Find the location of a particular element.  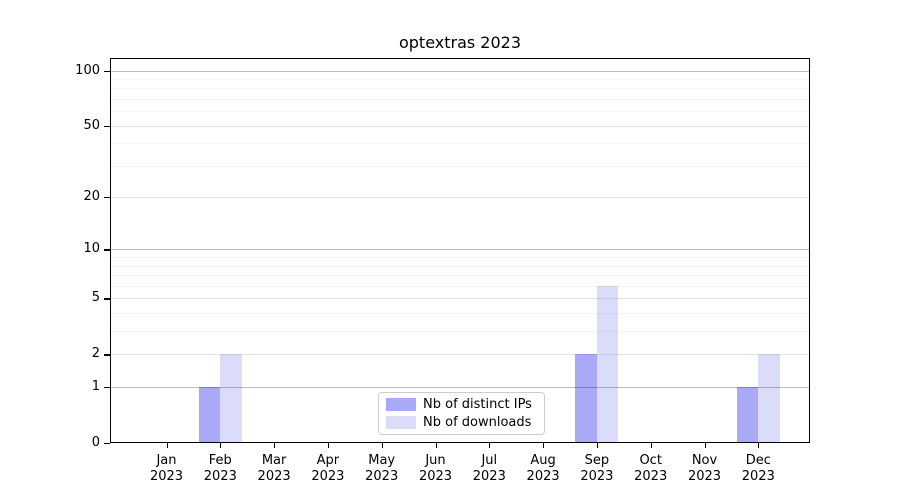

x-tick-label-month: Dec is located at coordinates (758, 460).